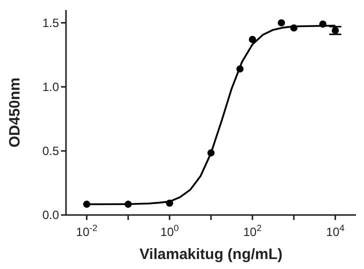 The height and width of the screenshot is (269, 364). Describe the element at coordinates (211, 254) in the screenshot. I see `x-axis-title: Vilamakitug (ng/mL)` at that location.